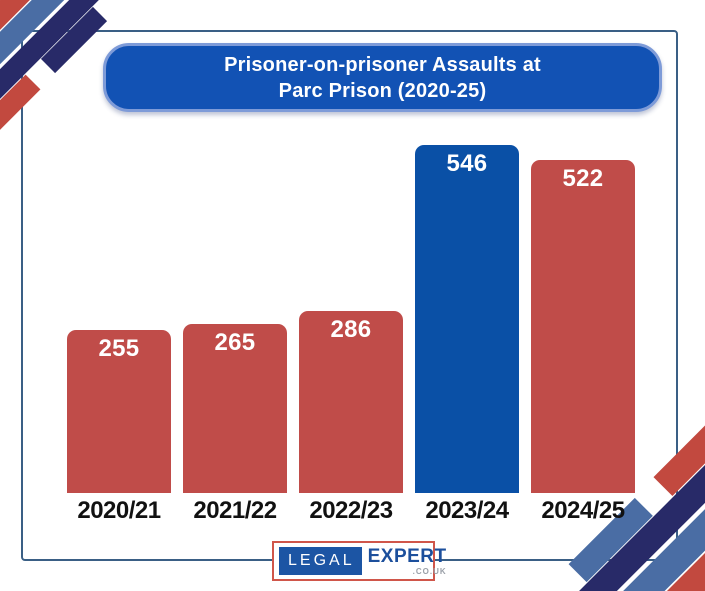 Image resolution: width=705 pixels, height=591 pixels. I want to click on logo-right-block: EXPERT .CO.UK, so click(407, 561).